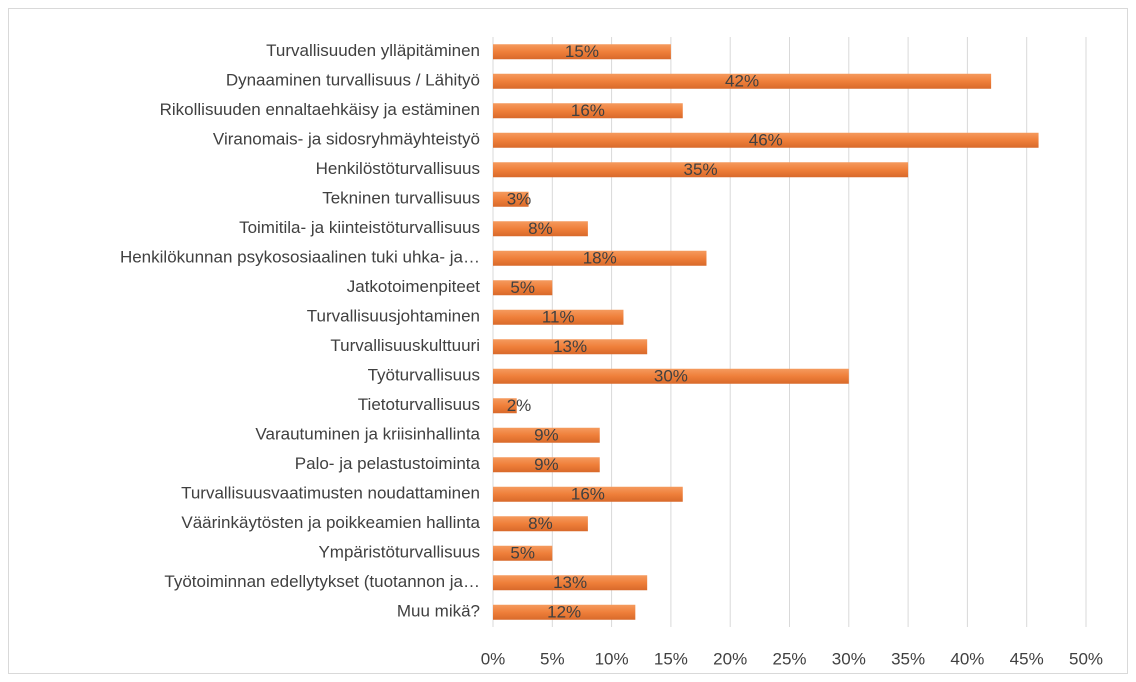 The width and height of the screenshot is (1136, 682). Describe the element at coordinates (359, 227) in the screenshot. I see `y-tick-label: Toimitila- ja kiinteistöturvallisuus` at that location.